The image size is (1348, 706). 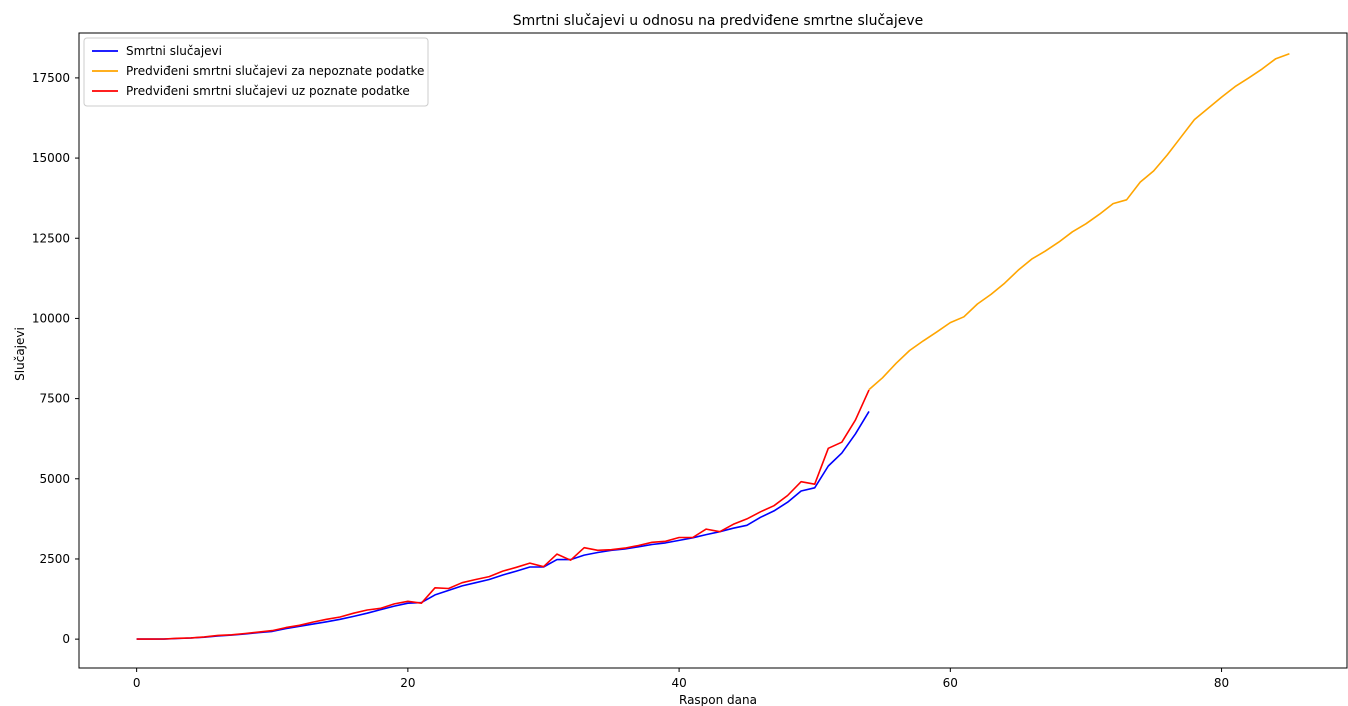 I want to click on x-tick-label-1: 20, so click(x=407, y=683).